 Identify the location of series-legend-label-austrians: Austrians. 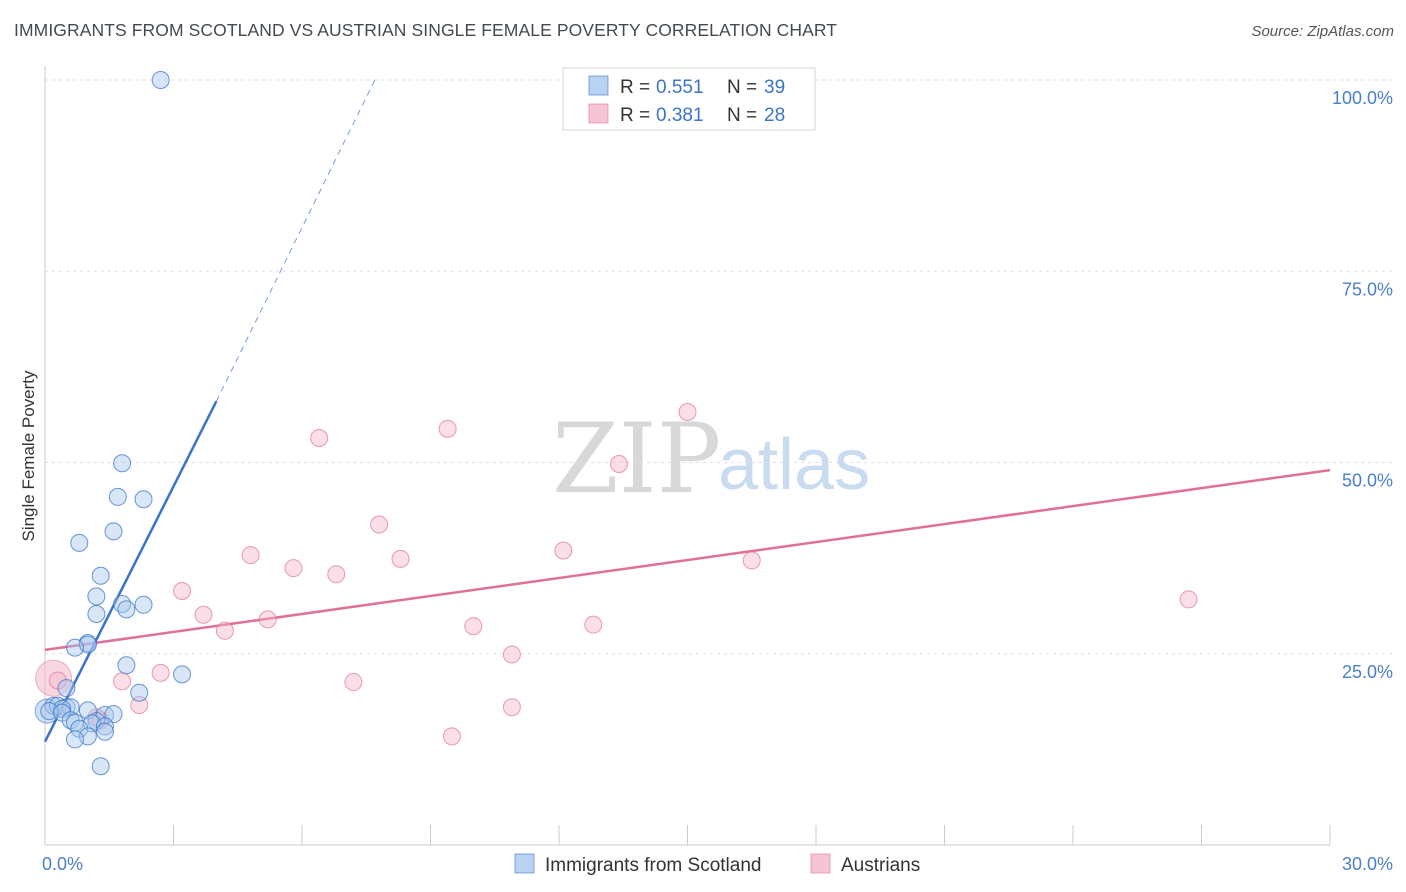
(880, 865).